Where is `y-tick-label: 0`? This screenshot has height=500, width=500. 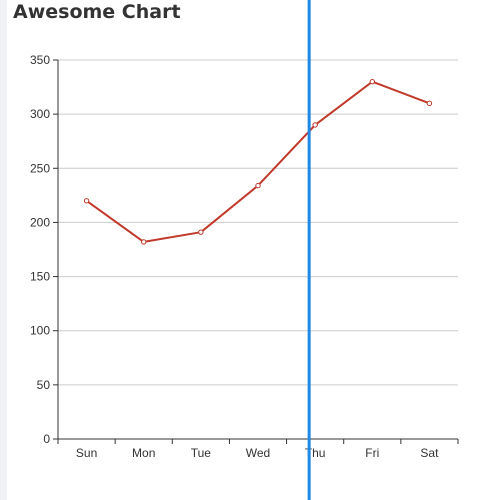
y-tick-label: 0 is located at coordinates (46, 439).